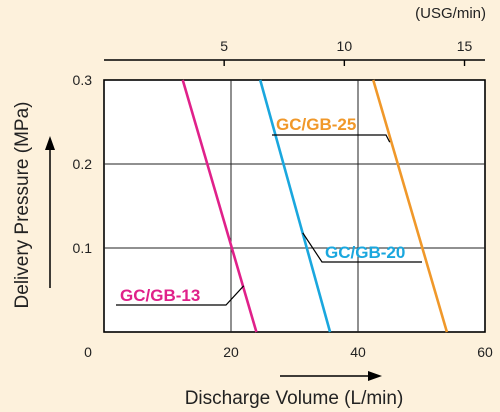 This screenshot has height=412, width=500. What do you see at coordinates (88, 352) in the screenshot?
I see `x-tick-label: 0` at bounding box center [88, 352].